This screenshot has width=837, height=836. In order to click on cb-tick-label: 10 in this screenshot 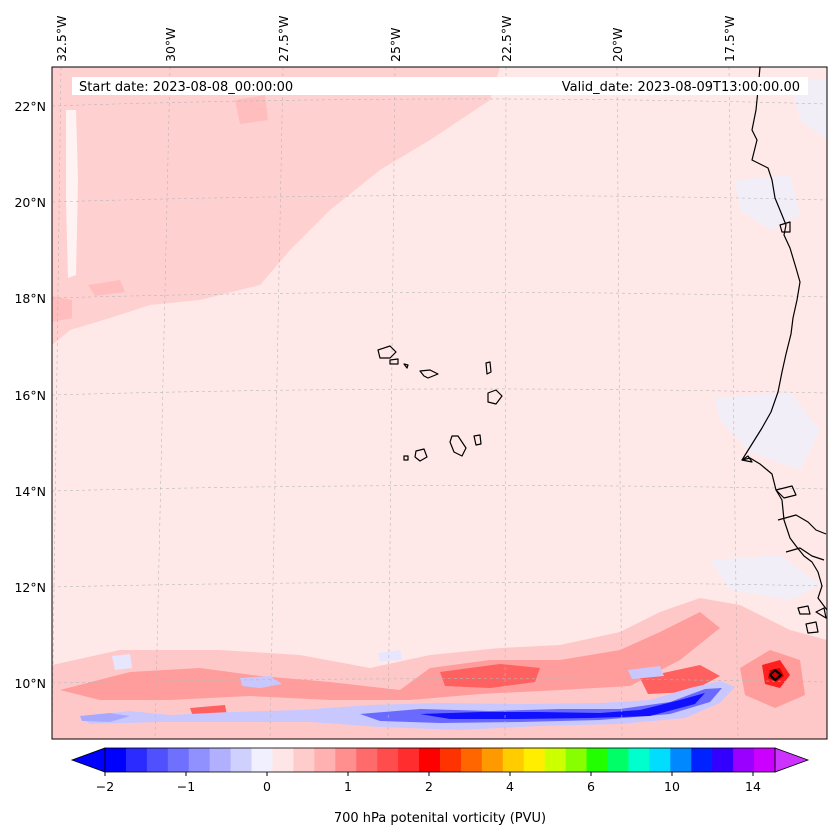, I will do `click(672, 786)`.